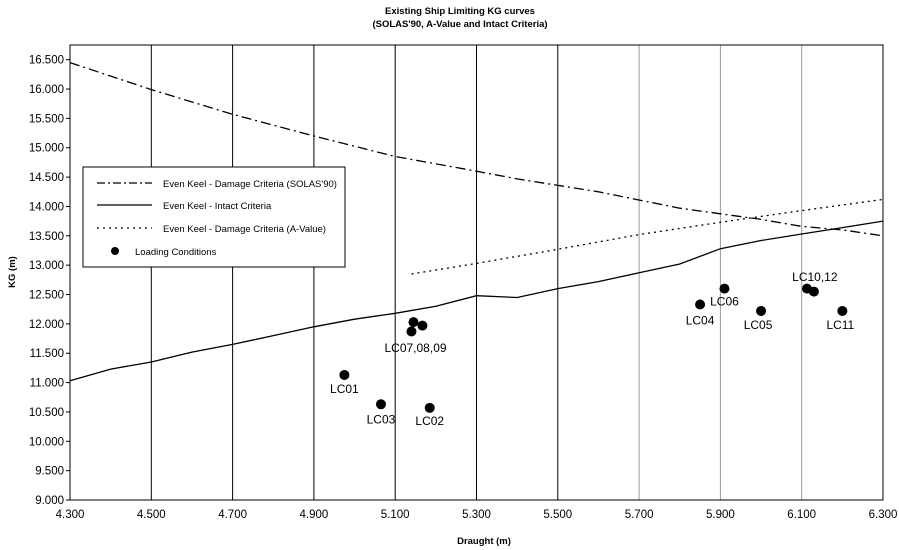  I want to click on legend-box, so click(214, 217).